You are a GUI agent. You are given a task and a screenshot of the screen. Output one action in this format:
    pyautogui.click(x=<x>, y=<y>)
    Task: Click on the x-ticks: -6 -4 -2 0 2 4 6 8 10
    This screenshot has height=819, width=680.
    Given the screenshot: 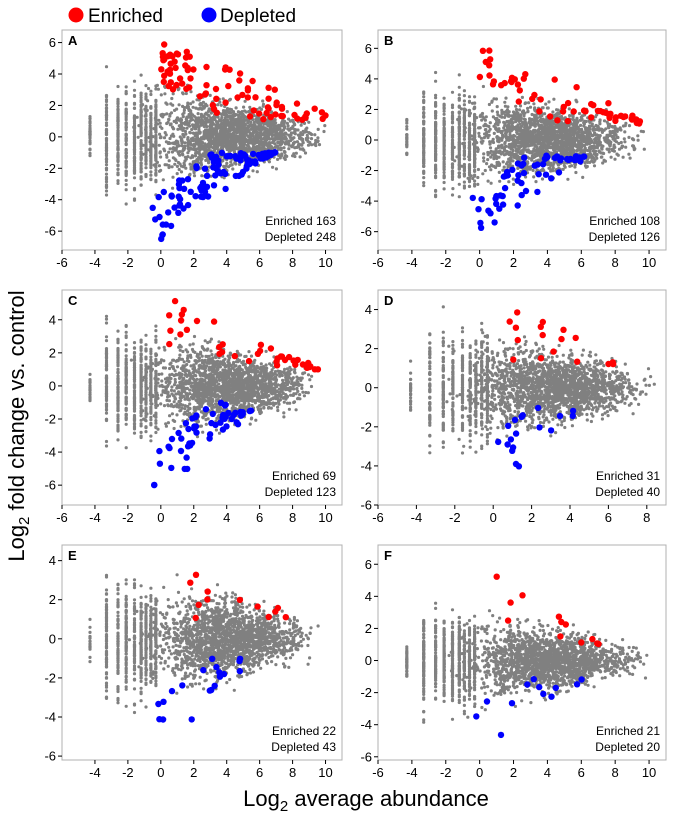 What is the action you would take?
    pyautogui.click(x=194, y=260)
    